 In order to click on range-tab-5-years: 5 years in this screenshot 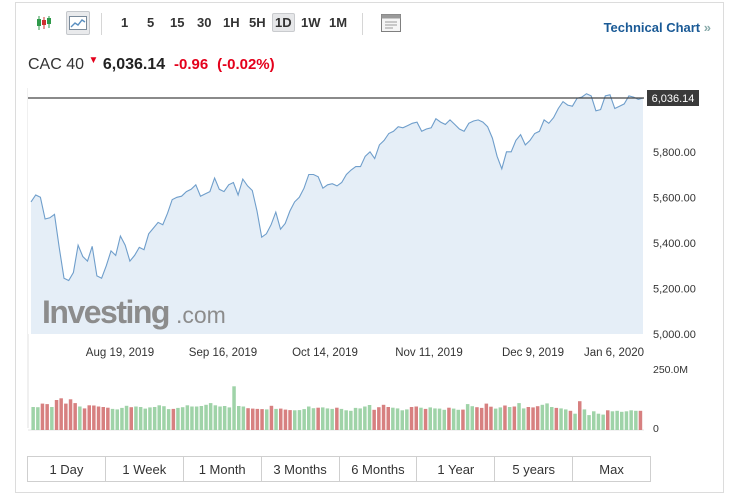, I will do `click(534, 469)`.